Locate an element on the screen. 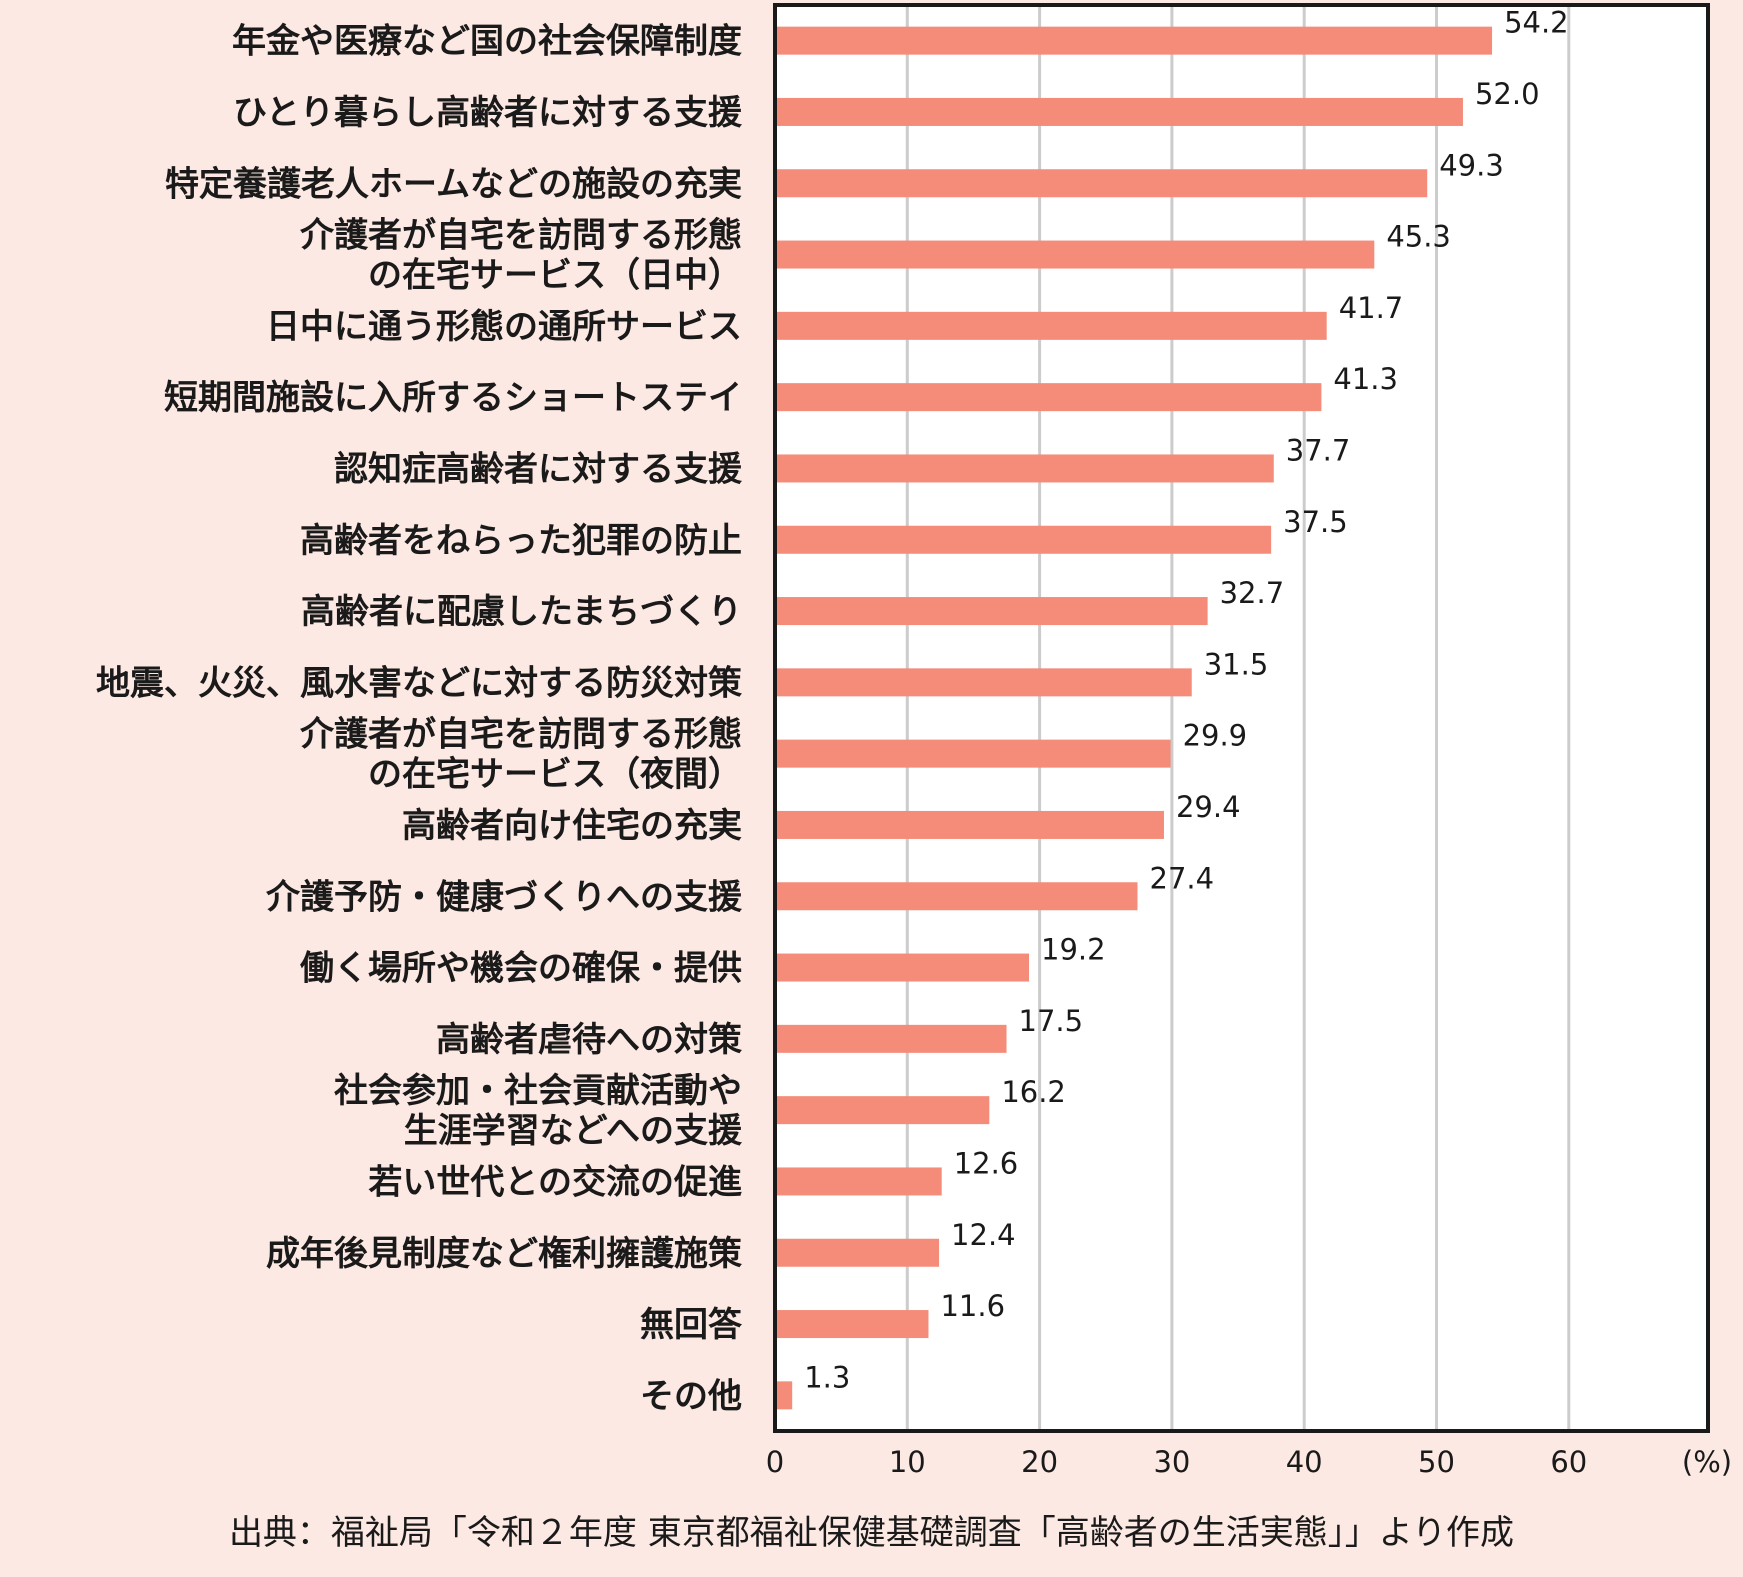 This screenshot has width=1743, height=1577. data-label: 12.6 is located at coordinates (986, 1163).